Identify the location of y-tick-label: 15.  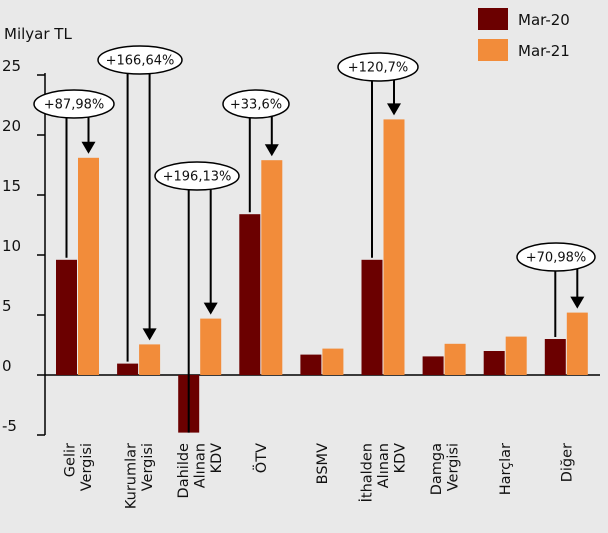
(11, 186).